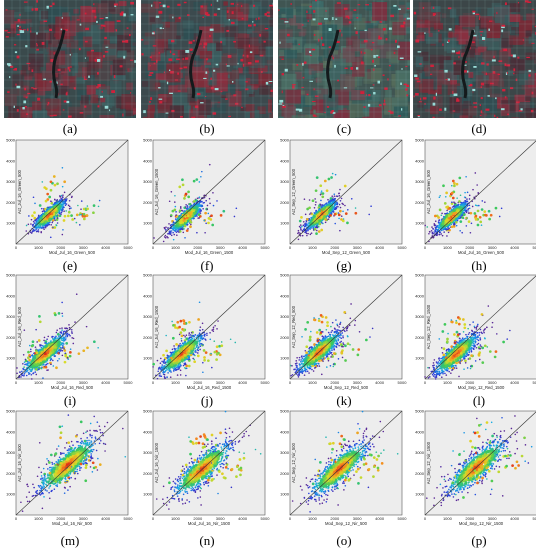  I want to click on y-tick-label: 3000, so click(11, 316).